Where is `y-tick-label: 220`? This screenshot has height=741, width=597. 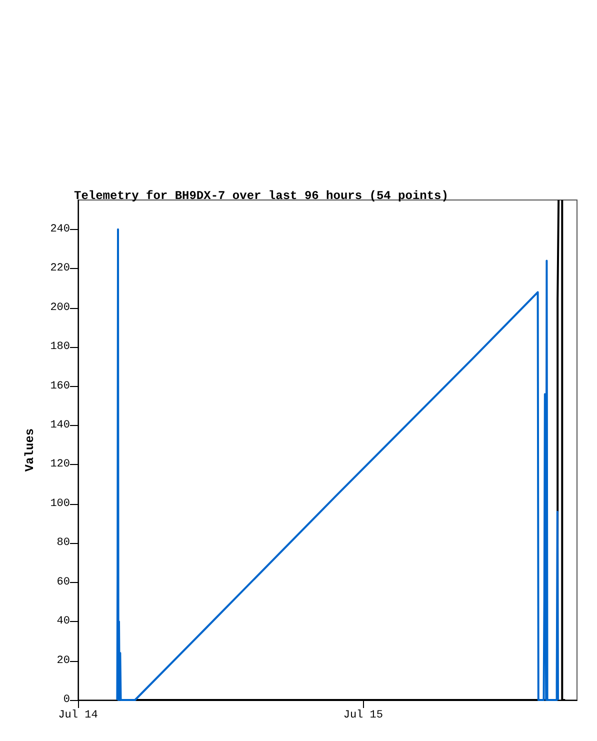 y-tick-label: 220 is located at coordinates (60, 268).